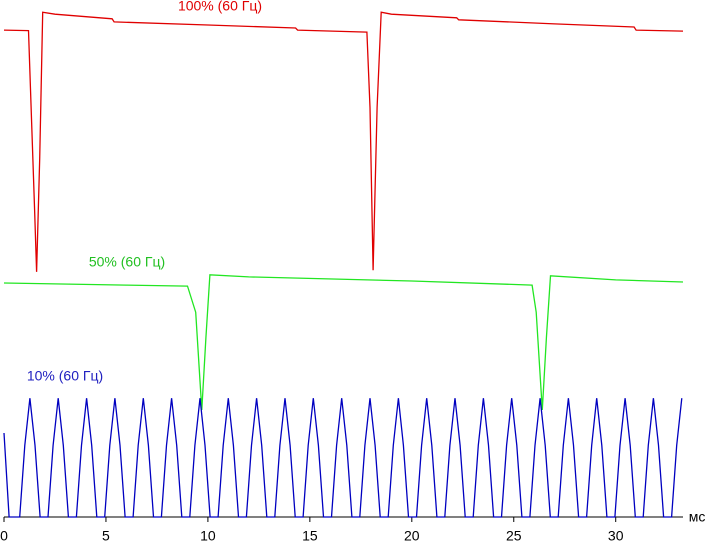 This screenshot has width=711, height=545. I want to click on x-tick-label: 30, so click(616, 536).